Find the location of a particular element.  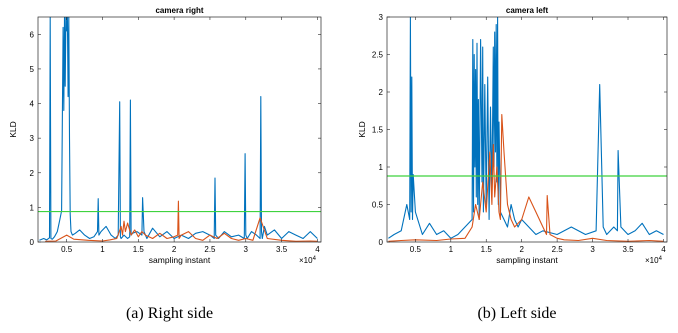

panel-caption: (a) Right side is located at coordinates (169, 313).